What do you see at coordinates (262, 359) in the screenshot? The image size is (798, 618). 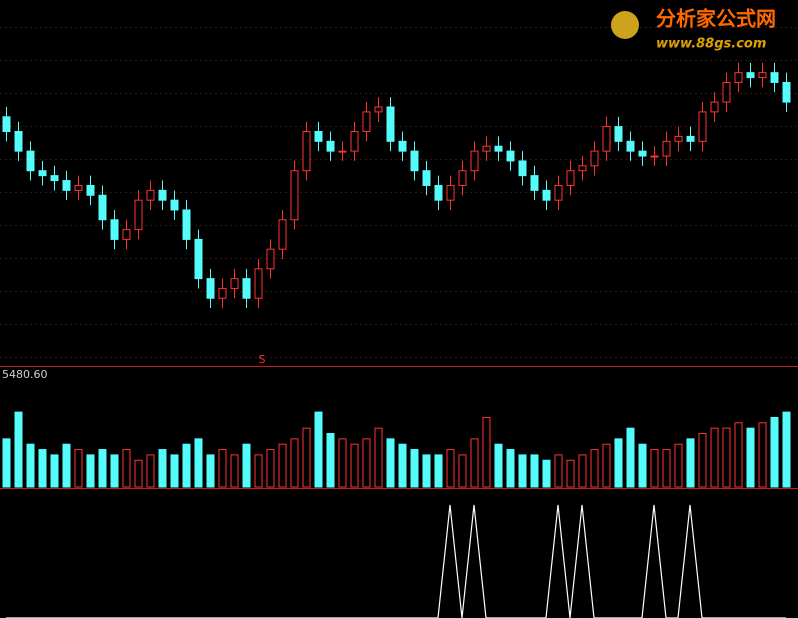 I see `annotation: S` at bounding box center [262, 359].